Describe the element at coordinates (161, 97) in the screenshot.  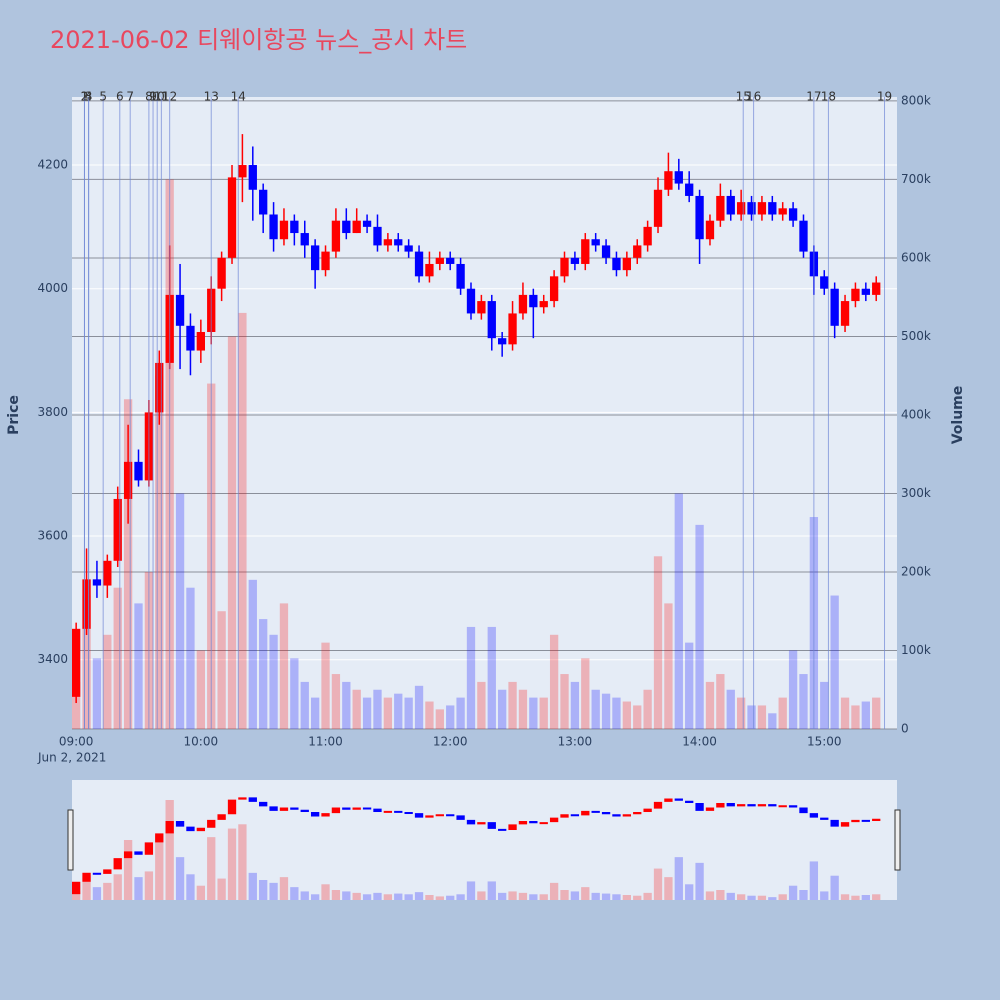
I see `event-label: 11` at that location.